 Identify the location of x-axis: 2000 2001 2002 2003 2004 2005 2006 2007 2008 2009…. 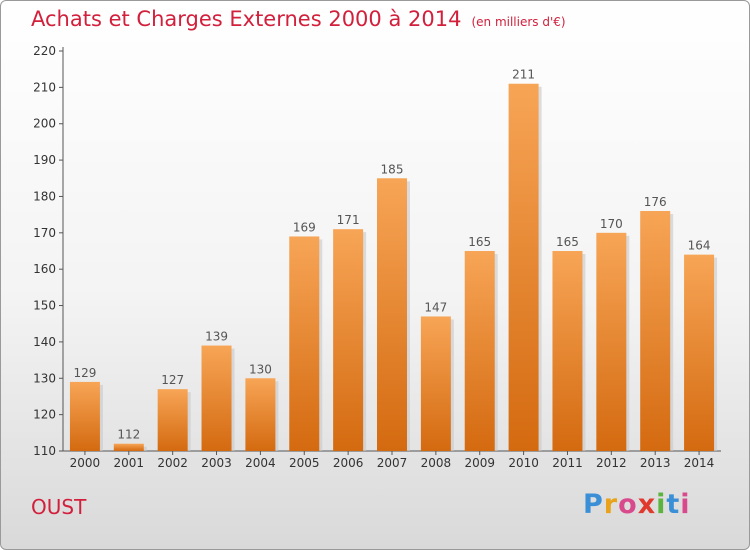
(392, 460).